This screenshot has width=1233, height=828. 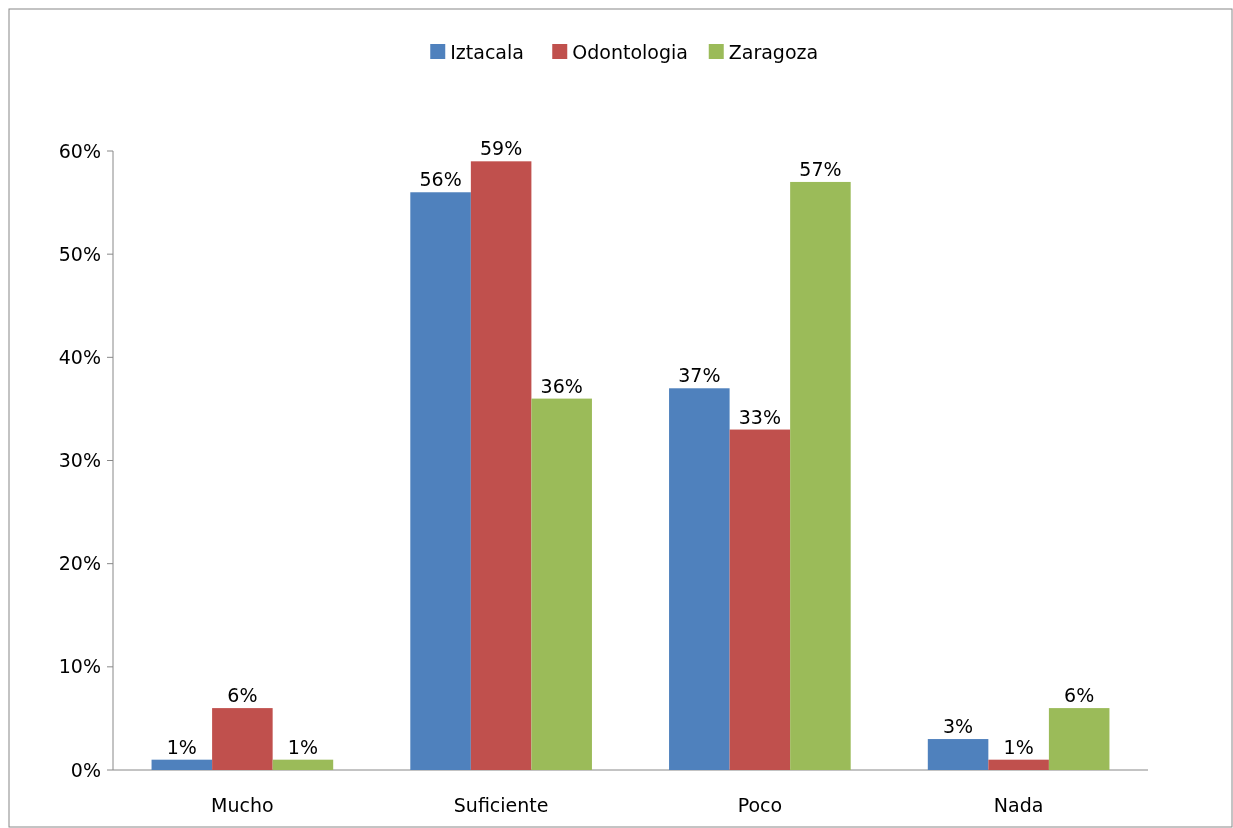 I want to click on data-label: 36%, so click(x=561, y=385).